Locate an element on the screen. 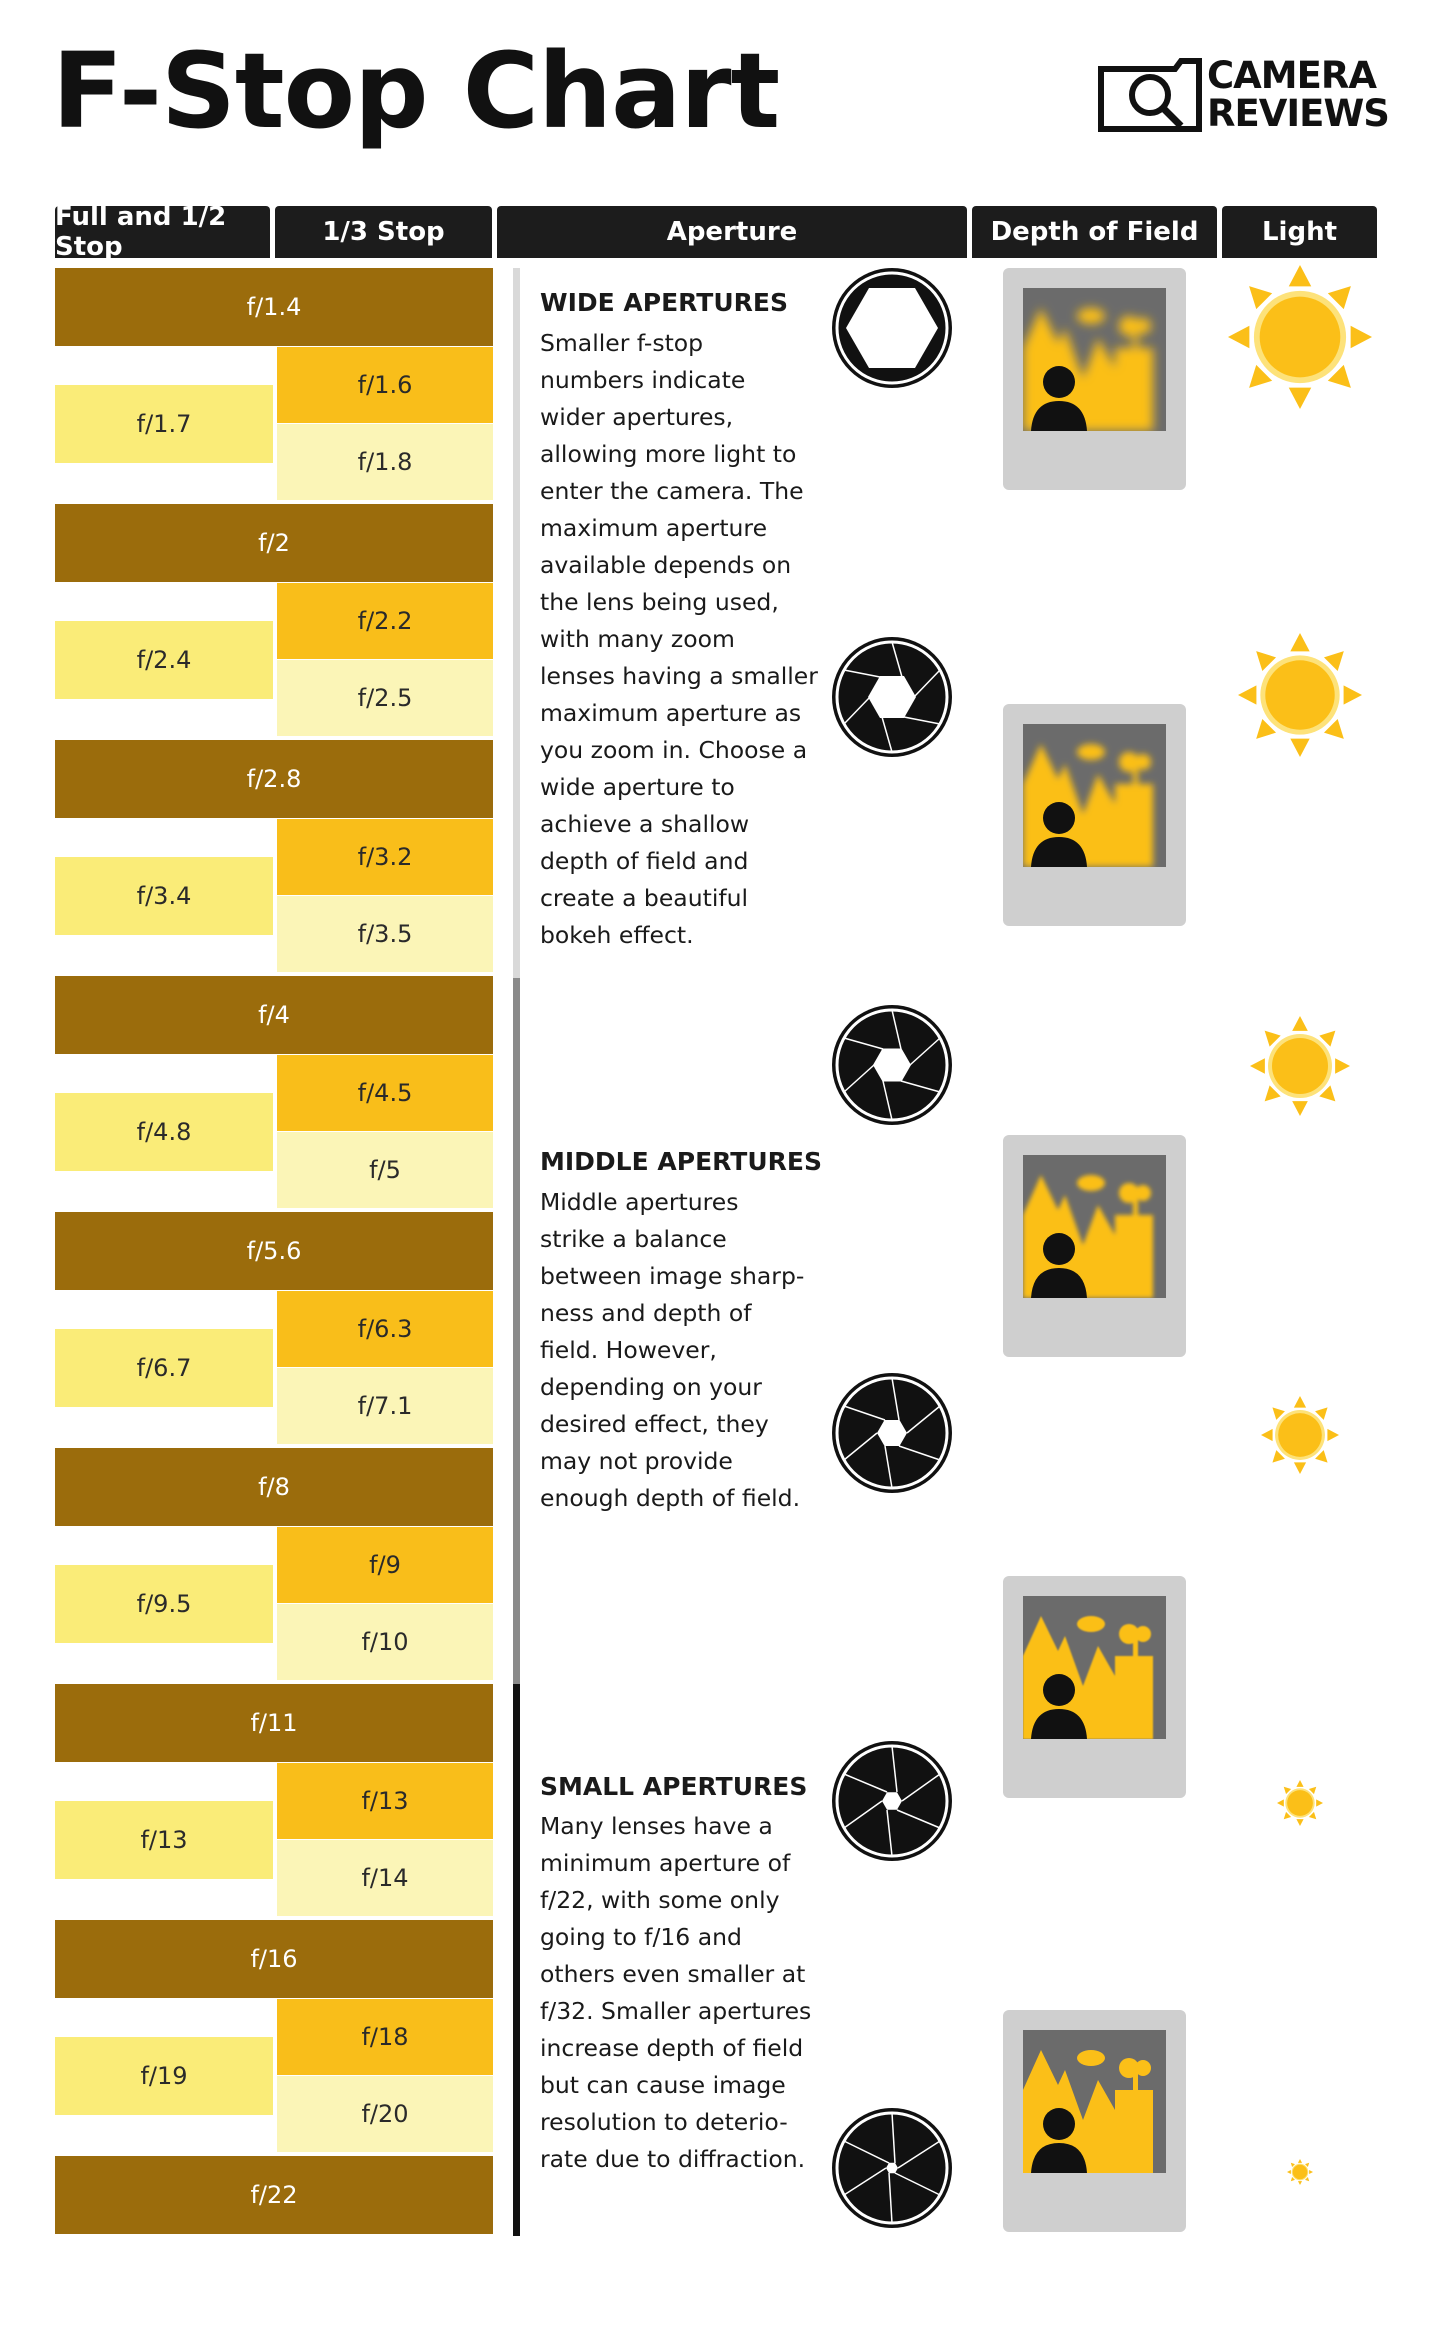 This screenshot has width=1429, height=2339. third-stop-cell: f/2.5 is located at coordinates (385, 698).